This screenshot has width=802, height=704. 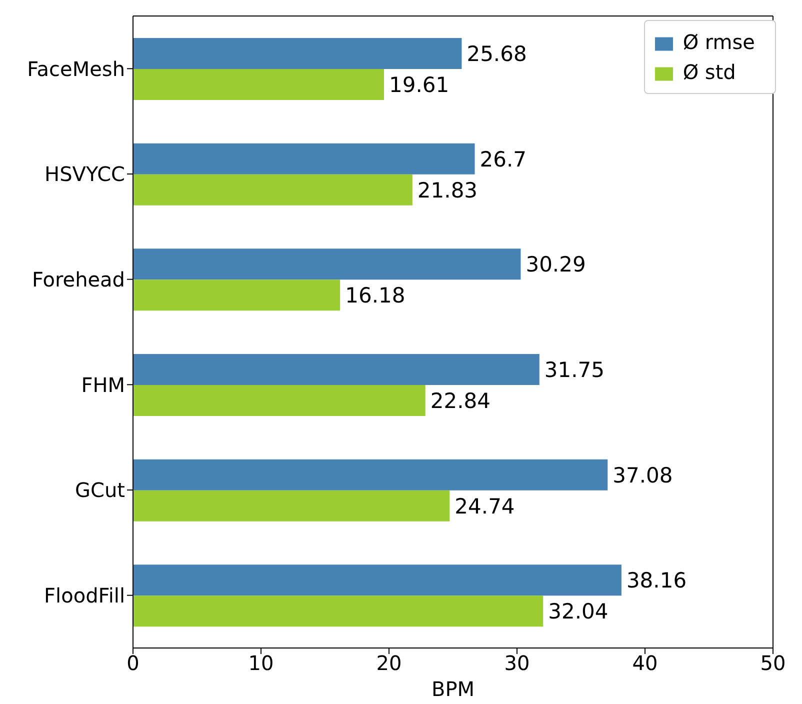 I want to click on data-label: 16.18, so click(x=375, y=296).